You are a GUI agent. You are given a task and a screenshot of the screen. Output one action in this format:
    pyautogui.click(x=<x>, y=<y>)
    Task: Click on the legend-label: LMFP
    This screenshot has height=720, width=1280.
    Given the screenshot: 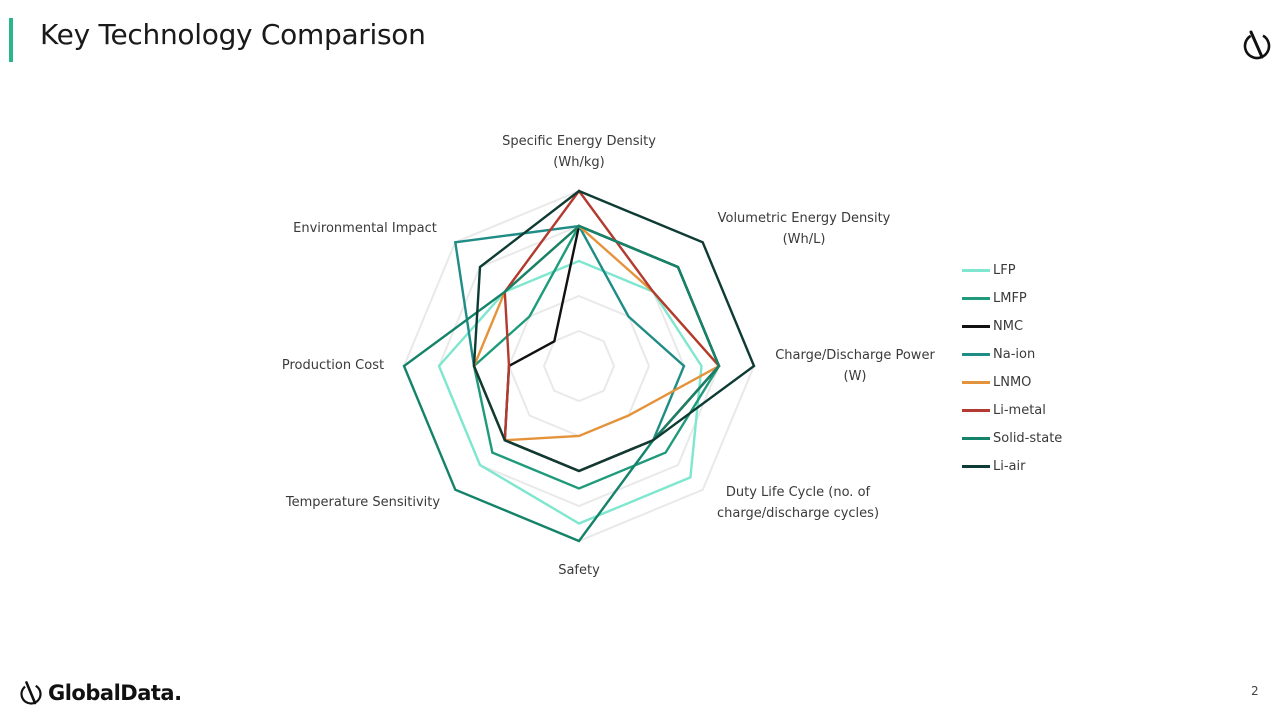 What is the action you would take?
    pyautogui.click(x=1010, y=298)
    